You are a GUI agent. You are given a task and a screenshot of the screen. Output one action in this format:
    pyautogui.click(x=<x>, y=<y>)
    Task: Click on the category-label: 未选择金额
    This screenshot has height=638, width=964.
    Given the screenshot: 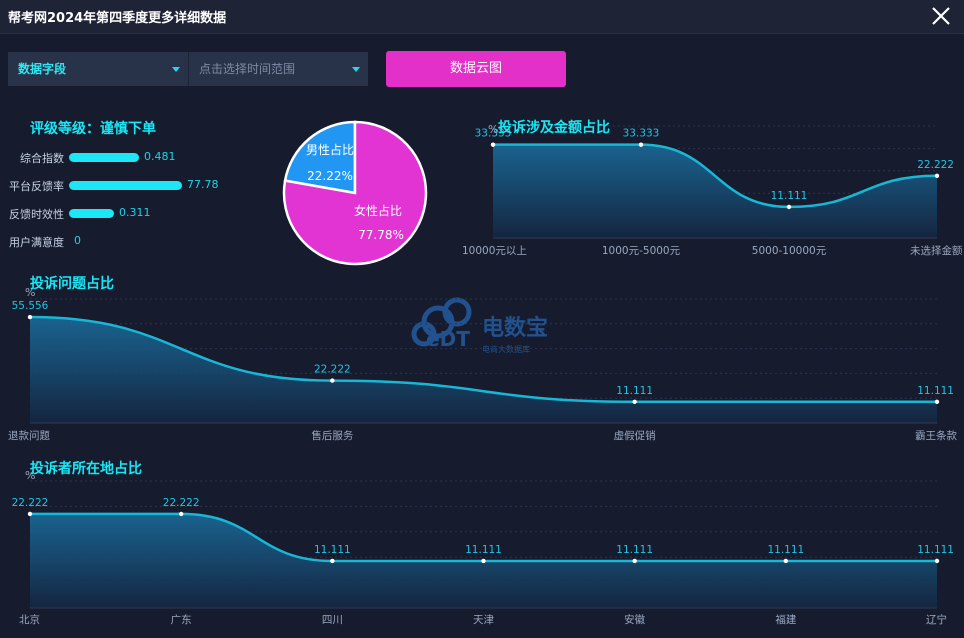 What is the action you would take?
    pyautogui.click(x=936, y=250)
    